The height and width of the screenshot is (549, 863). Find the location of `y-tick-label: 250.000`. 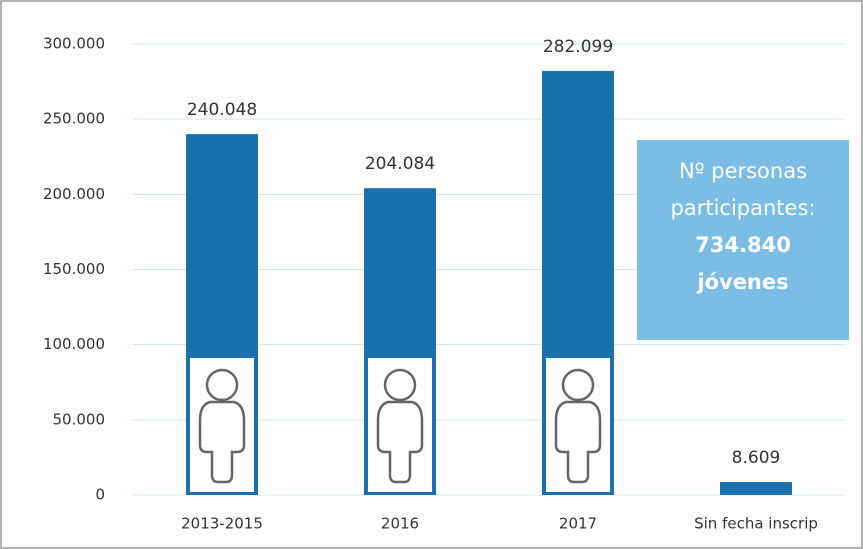

y-tick-label: 250.000 is located at coordinates (74, 119).